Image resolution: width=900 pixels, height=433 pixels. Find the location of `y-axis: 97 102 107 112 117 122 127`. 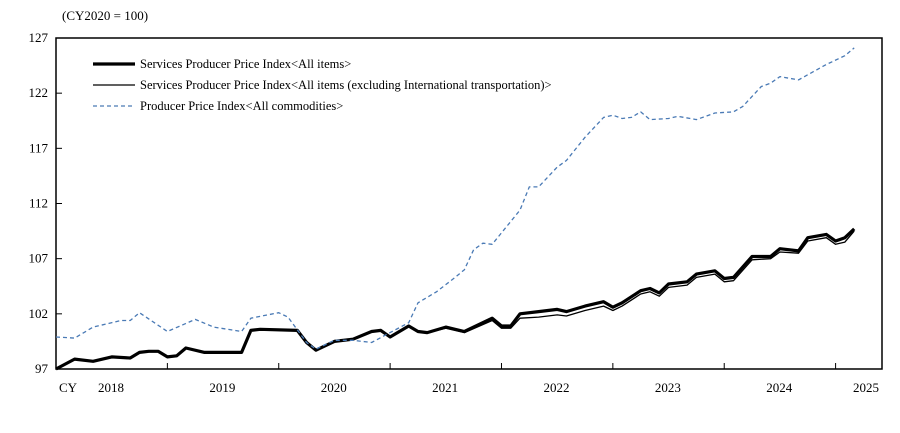

y-axis: 97 102 107 112 117 122 127 is located at coordinates (46, 203).